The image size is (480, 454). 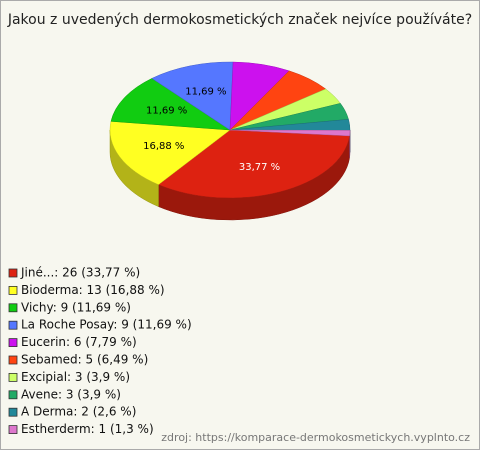 I want to click on legend-label: Vichy: 9 (11,69 %), so click(x=76, y=307).